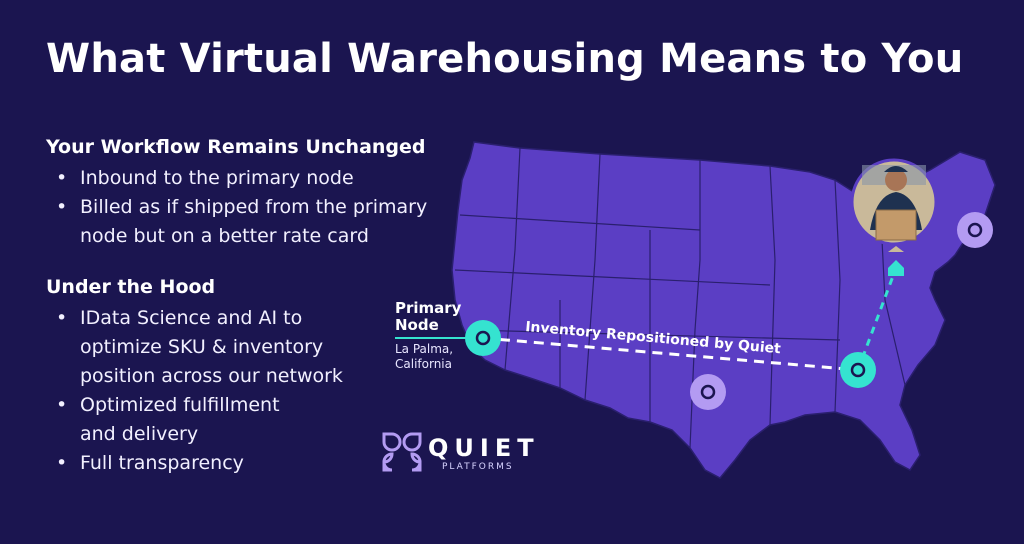 Image resolution: width=1024 pixels, height=544 pixels. Describe the element at coordinates (424, 356) in the screenshot. I see `primary-node-location: La Palma, California` at that location.